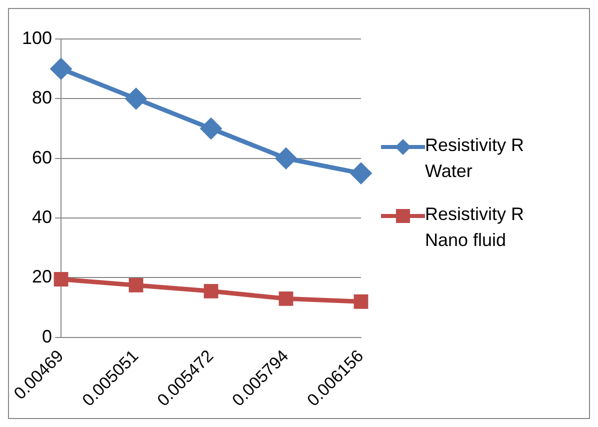 The width and height of the screenshot is (598, 427). Describe the element at coordinates (47, 336) in the screenshot. I see `y-tick-label: 0` at that location.